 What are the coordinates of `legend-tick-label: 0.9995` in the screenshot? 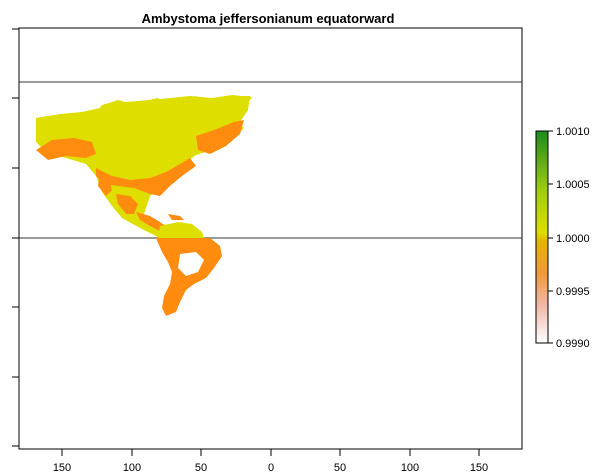 It's located at (573, 292).